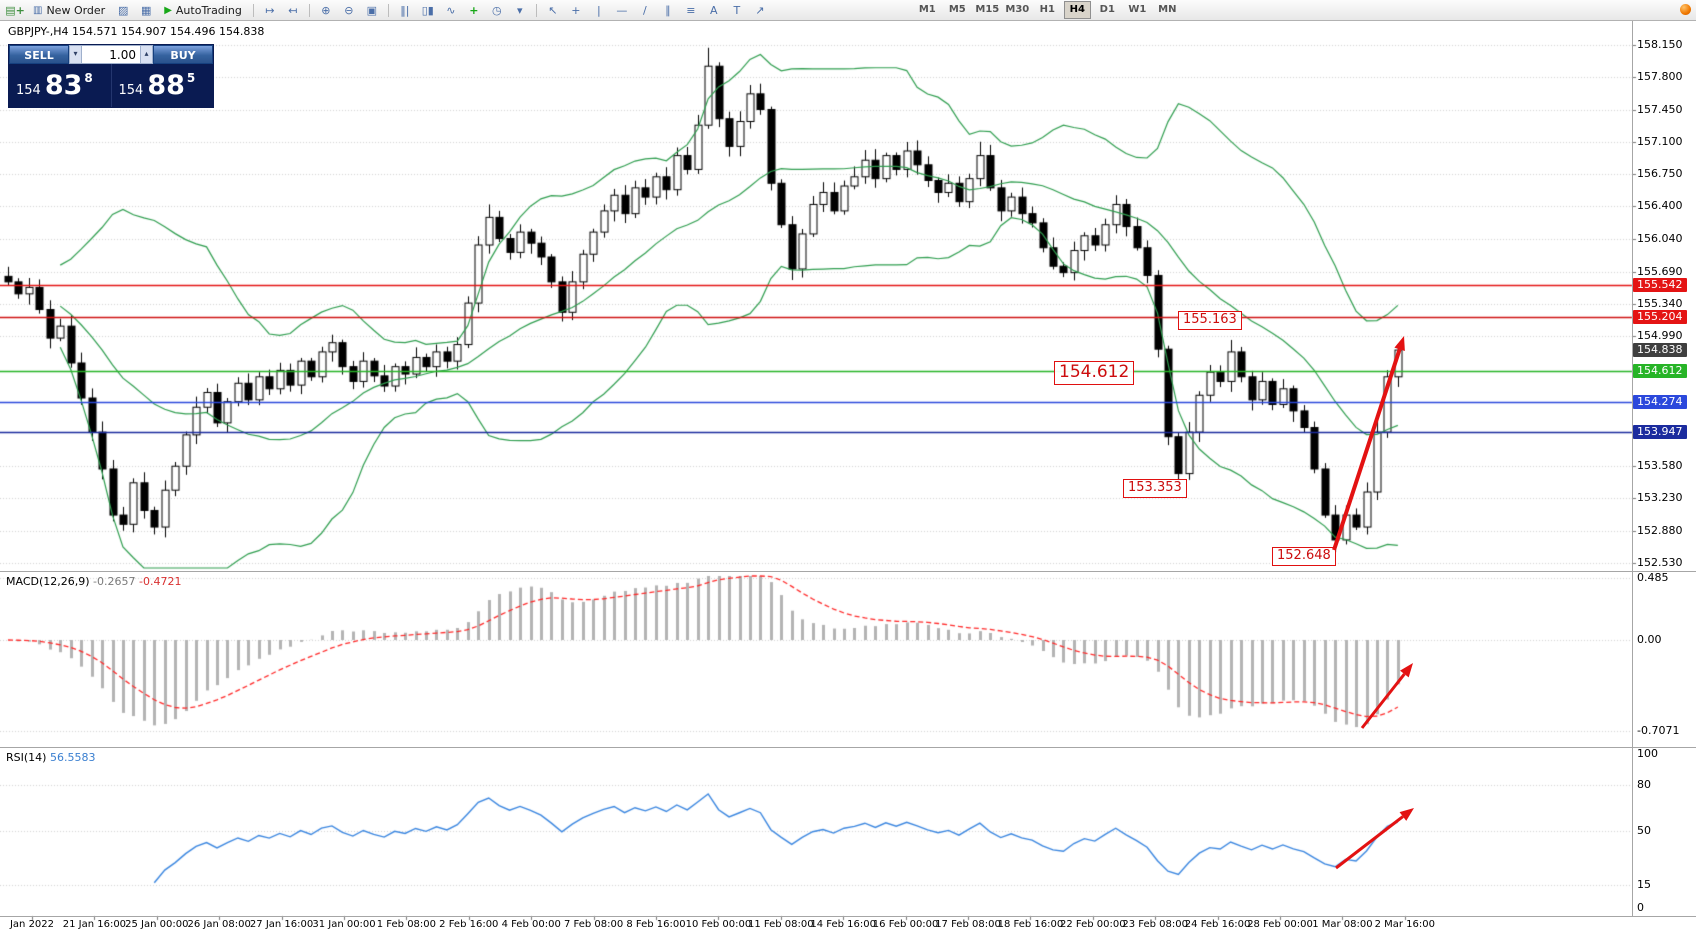 The image size is (1696, 941). Describe the element at coordinates (168, 10) in the screenshot. I see `autotrading-icon: ▶` at that location.